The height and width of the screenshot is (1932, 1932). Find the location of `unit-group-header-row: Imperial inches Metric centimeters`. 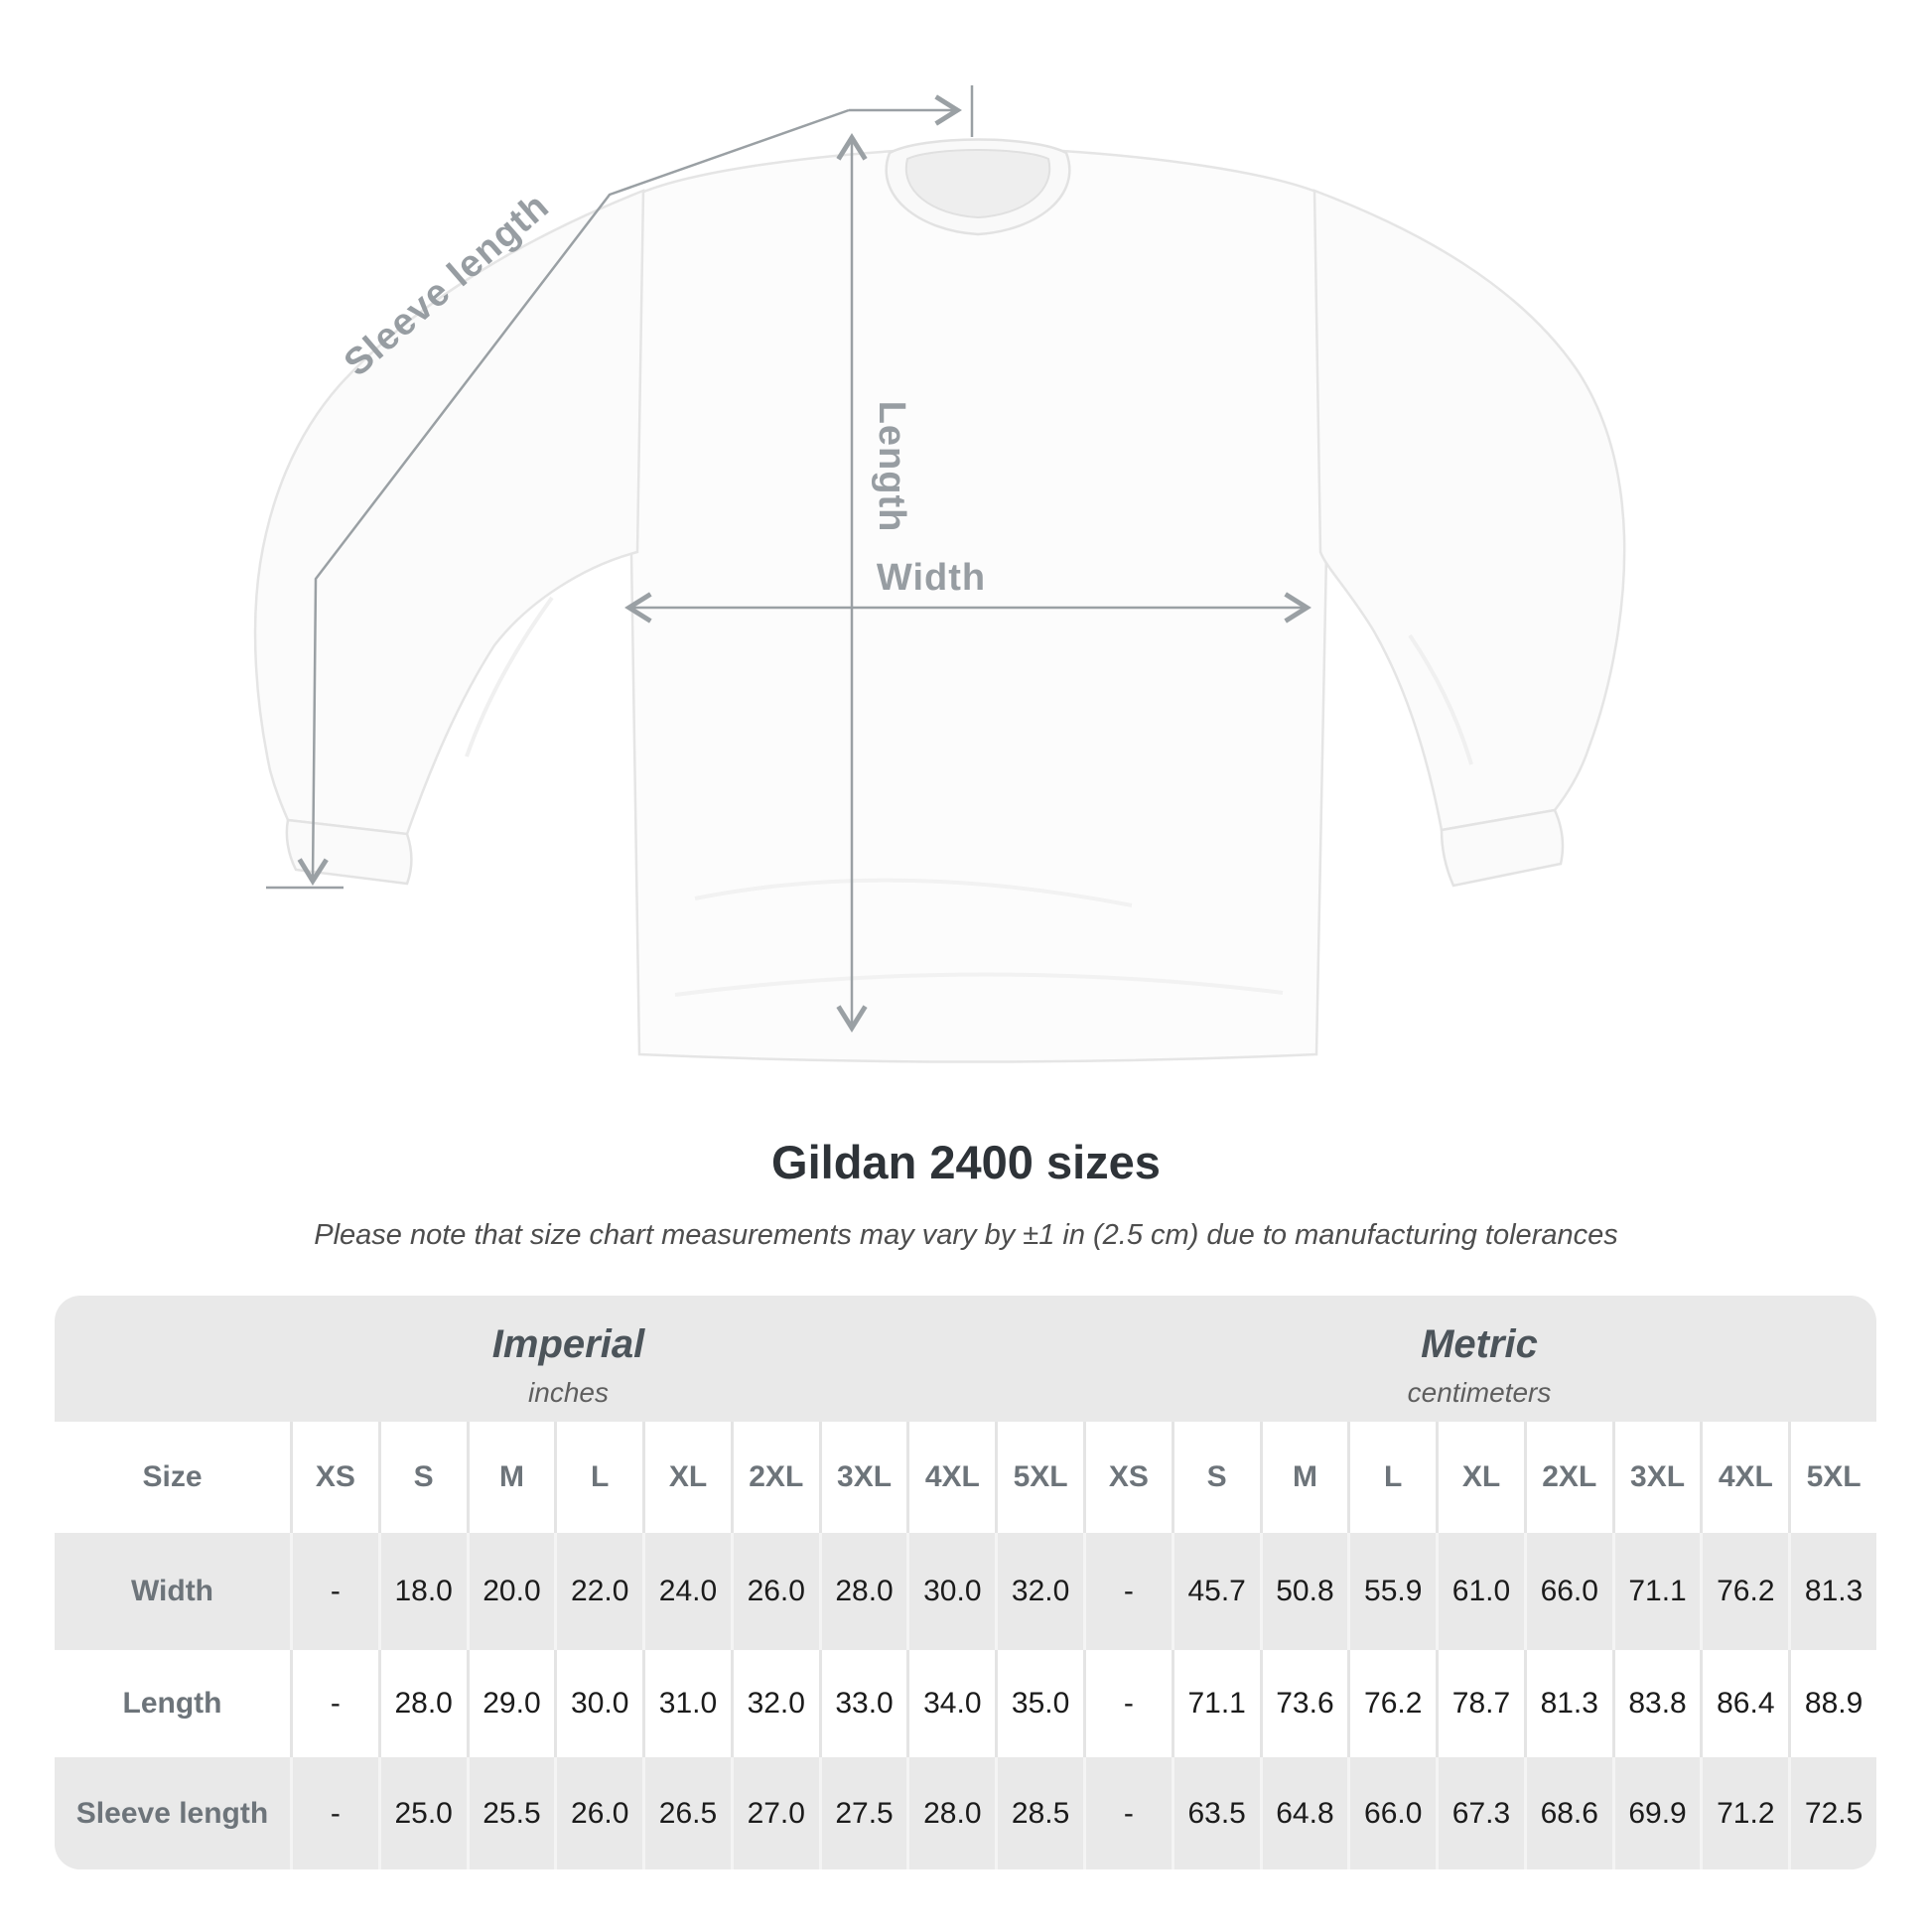

unit-group-header-row: Imperial inches Metric centimeters is located at coordinates (966, 1359).